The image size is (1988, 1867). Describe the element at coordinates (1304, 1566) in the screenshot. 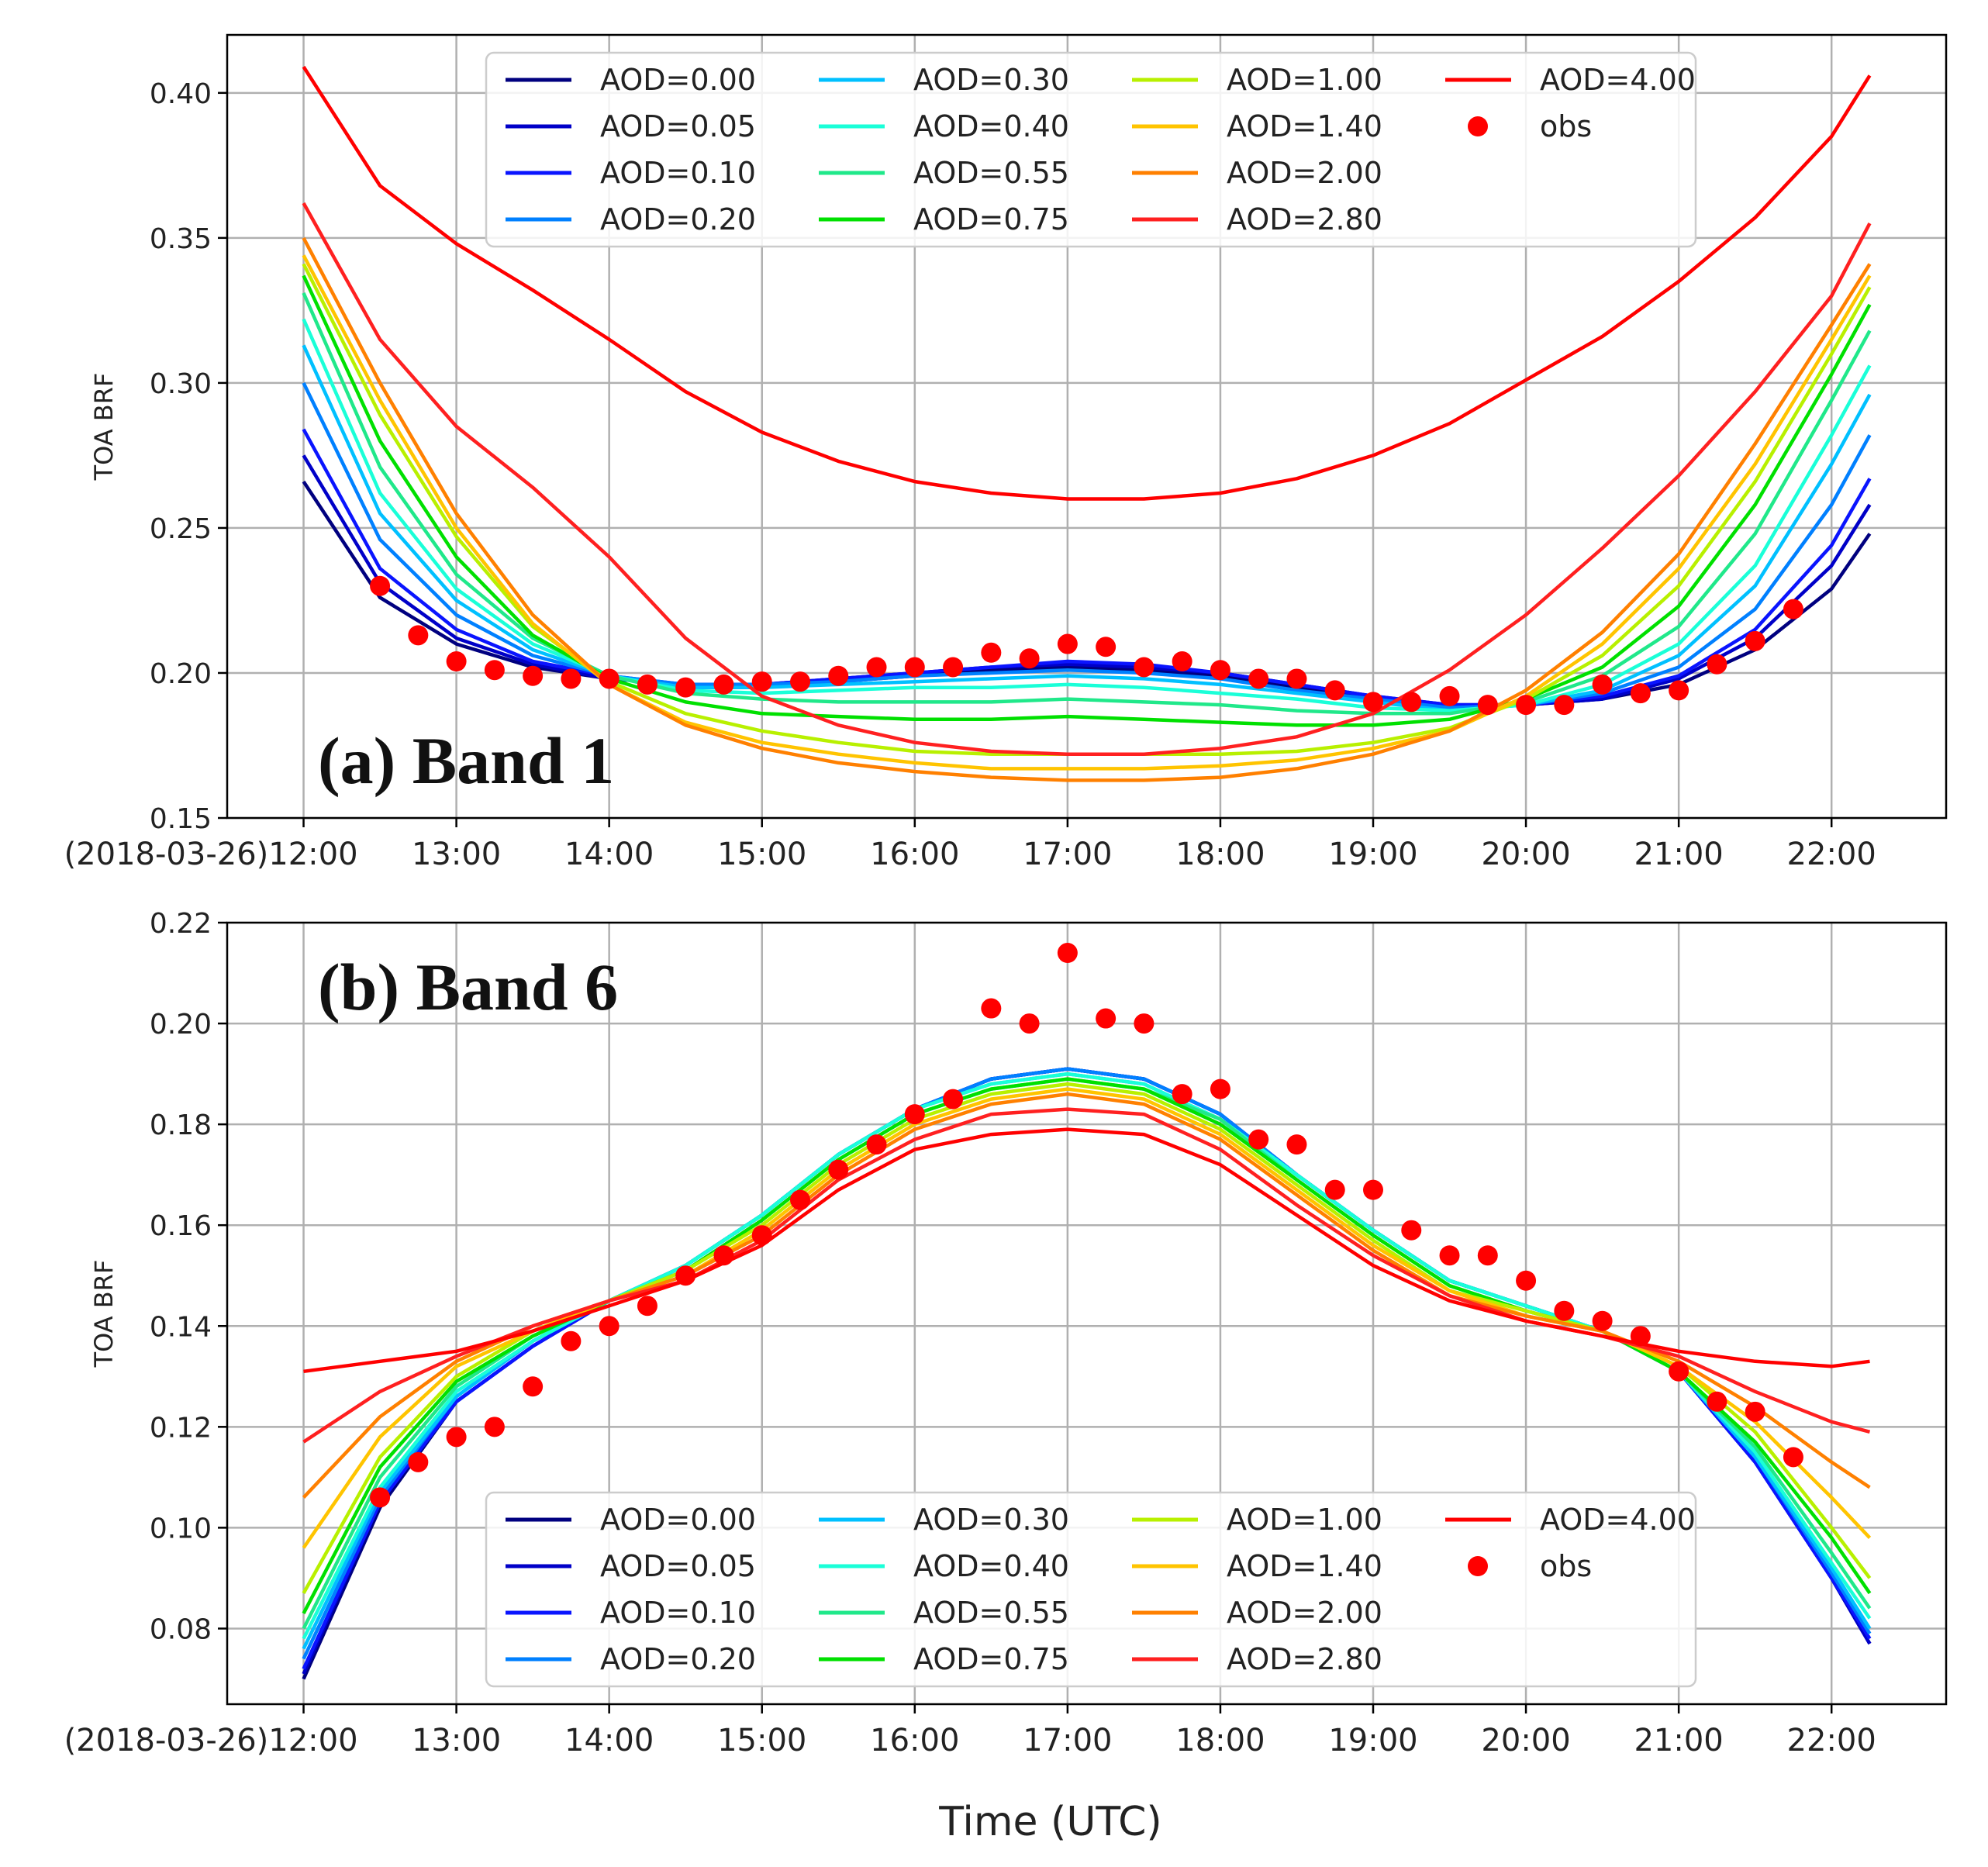

I see `legend-label: AOD=1.40` at that location.